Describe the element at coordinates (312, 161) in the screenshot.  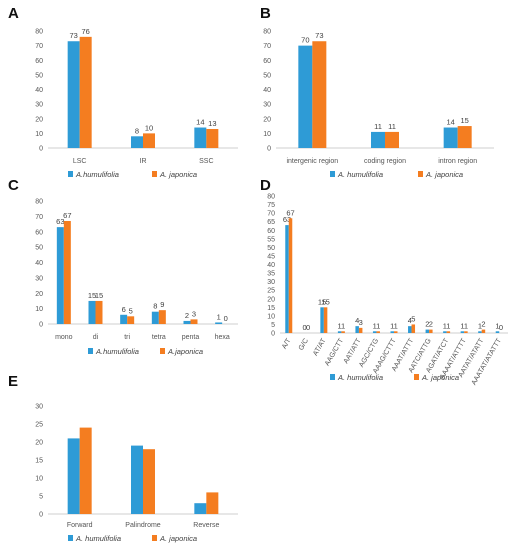
I see `x-tick-label: intergenic region` at that location.